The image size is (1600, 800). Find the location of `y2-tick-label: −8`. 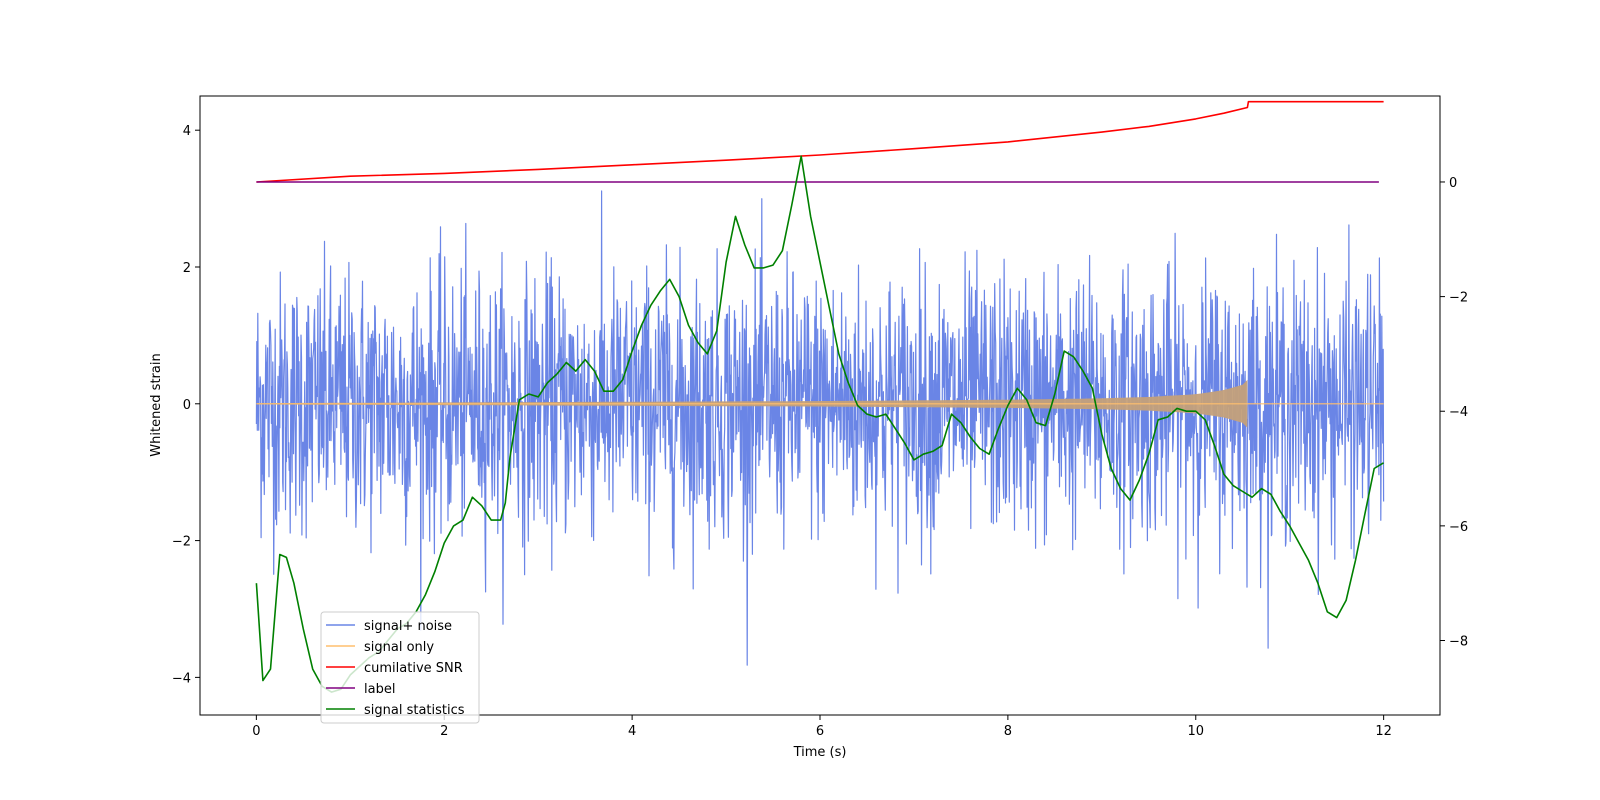

y2-tick-label: −8 is located at coordinates (1458, 641).